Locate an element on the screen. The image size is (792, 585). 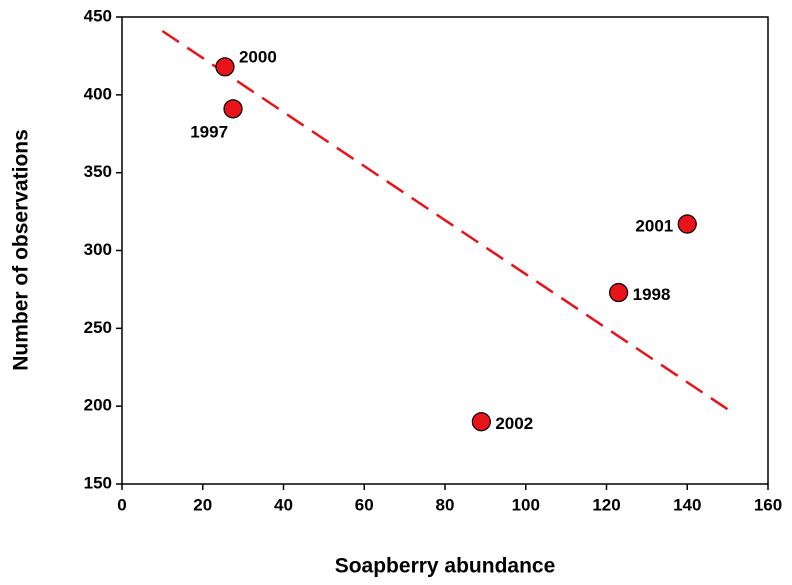
y-tick-label: 200 is located at coordinates (98, 405).